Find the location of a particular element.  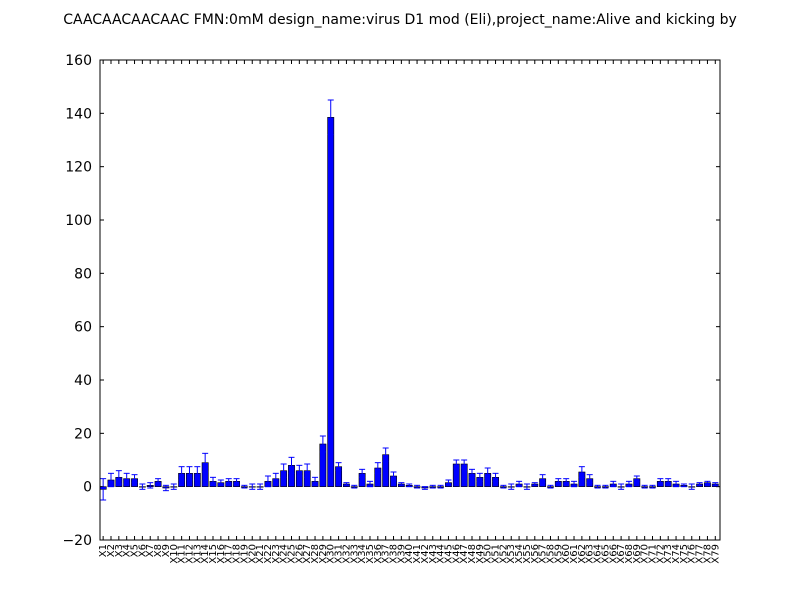

x-tick-label: X35 is located at coordinates (370, 554).